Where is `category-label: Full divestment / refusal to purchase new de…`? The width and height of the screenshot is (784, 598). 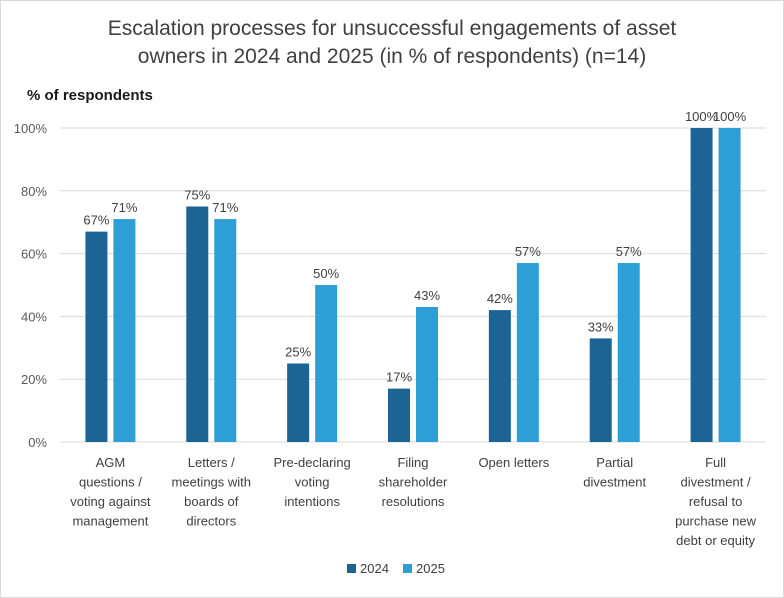
category-label: Full divestment / refusal to purchase new de… is located at coordinates (716, 501).